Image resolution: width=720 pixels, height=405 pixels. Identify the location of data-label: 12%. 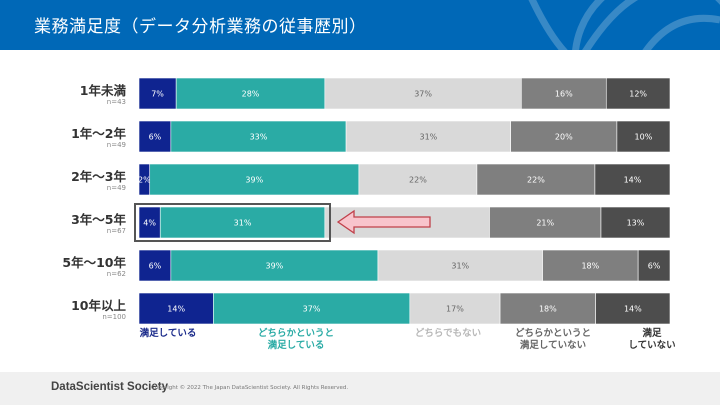
(638, 94).